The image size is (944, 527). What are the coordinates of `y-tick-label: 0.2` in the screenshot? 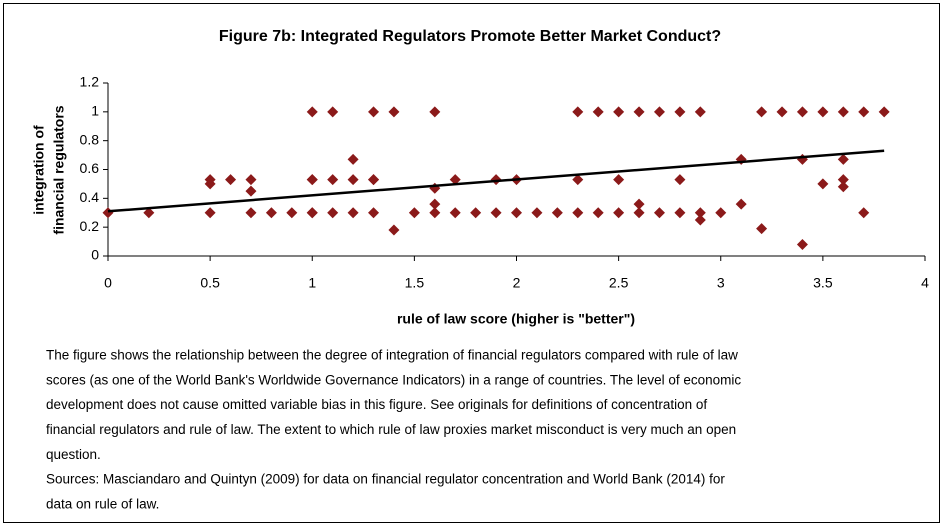 It's located at (90, 226).